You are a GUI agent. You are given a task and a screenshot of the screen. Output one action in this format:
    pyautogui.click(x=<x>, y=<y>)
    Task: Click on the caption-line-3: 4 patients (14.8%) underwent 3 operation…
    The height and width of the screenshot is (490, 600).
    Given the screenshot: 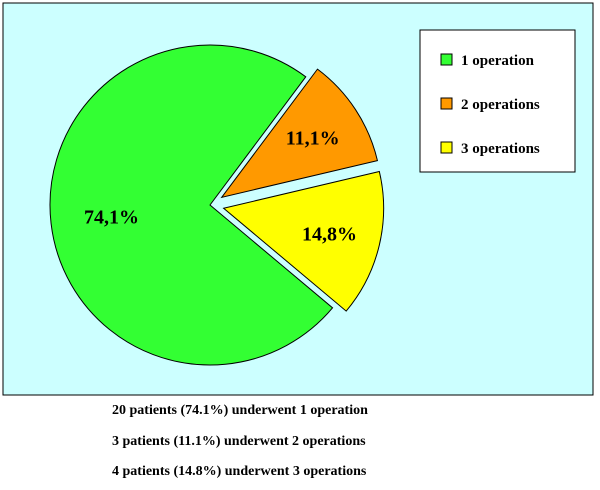 What is the action you would take?
    pyautogui.click(x=239, y=471)
    